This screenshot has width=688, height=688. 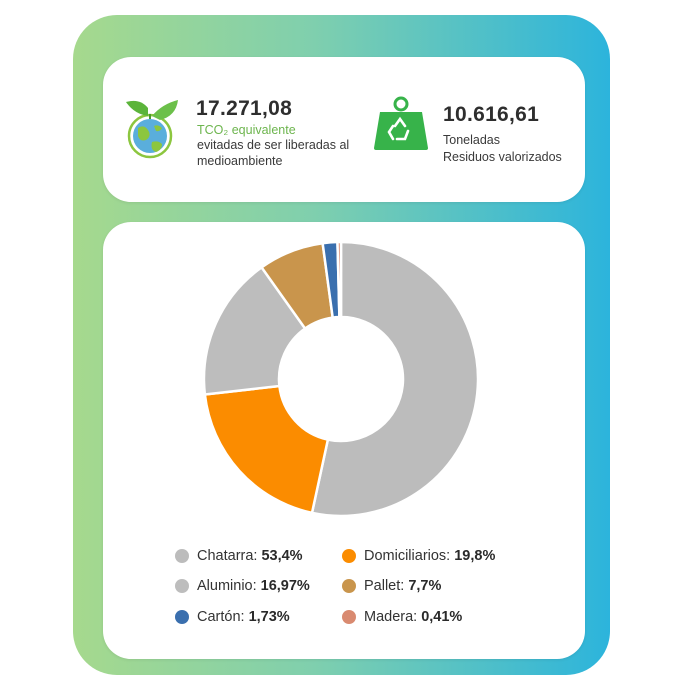 I want to click on legend-value: 16,97%, so click(x=285, y=586).